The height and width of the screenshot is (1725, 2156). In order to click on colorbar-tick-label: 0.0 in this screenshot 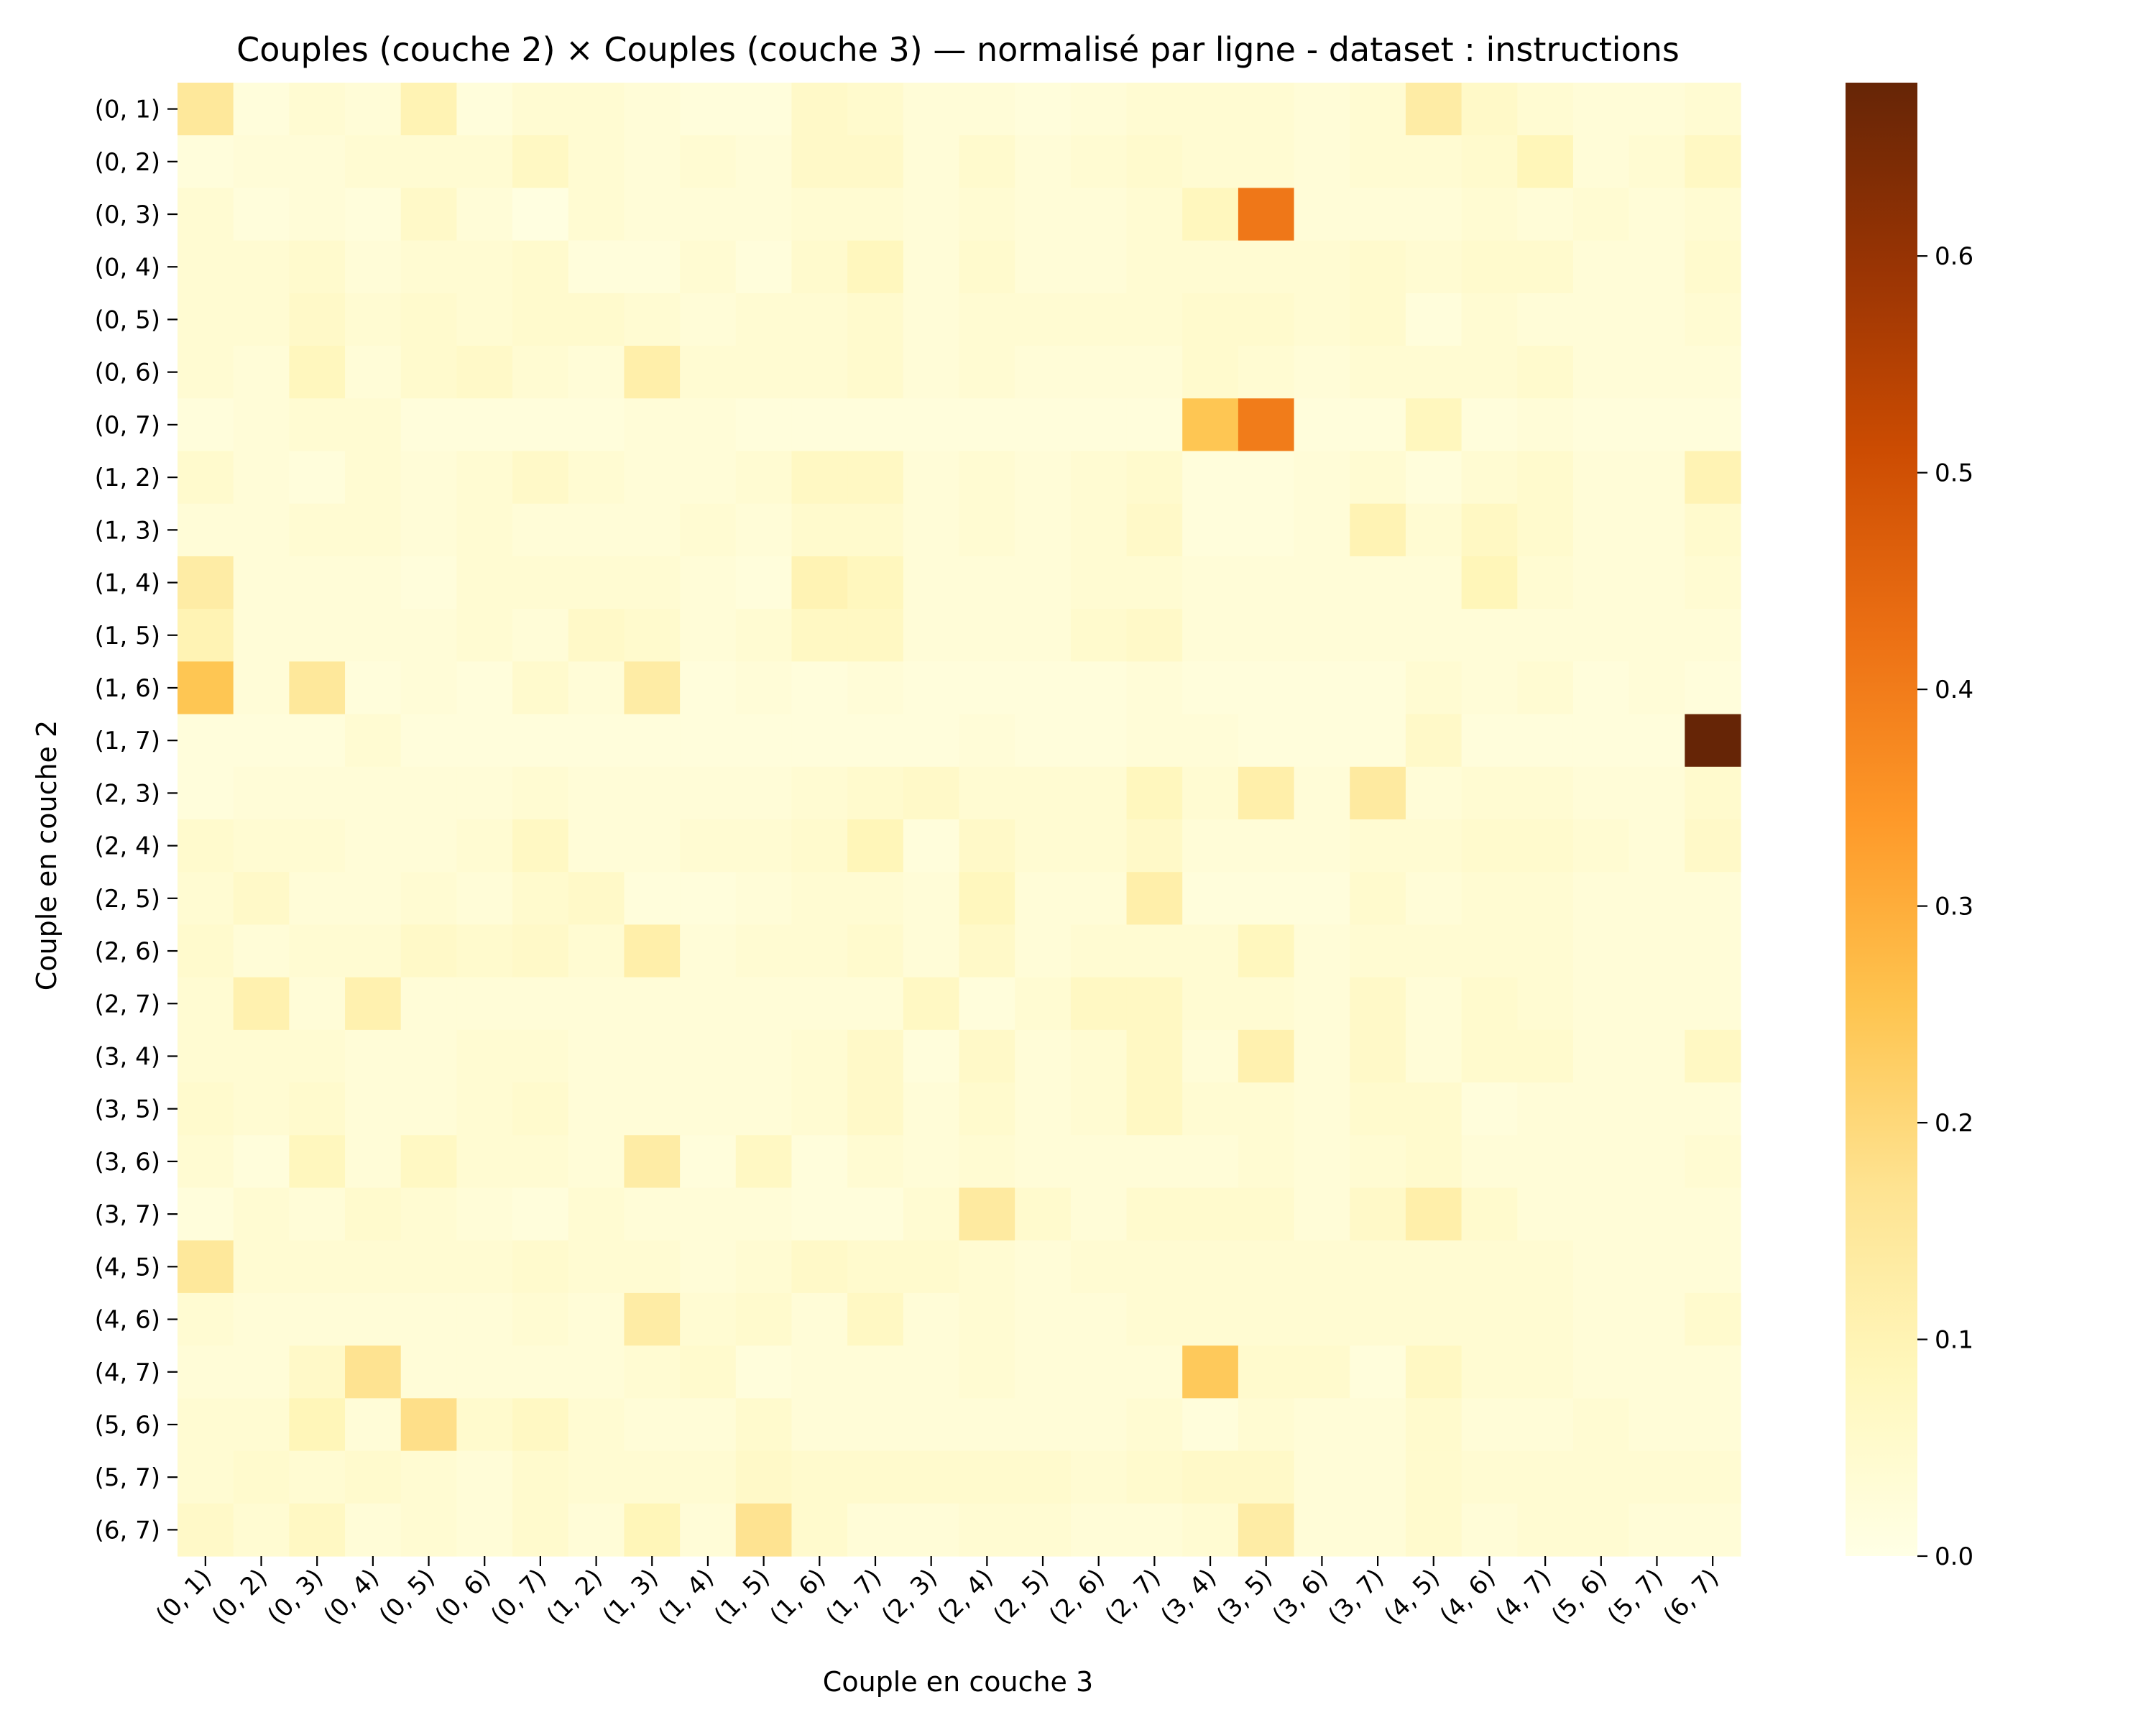, I will do `click(1954, 1556)`.